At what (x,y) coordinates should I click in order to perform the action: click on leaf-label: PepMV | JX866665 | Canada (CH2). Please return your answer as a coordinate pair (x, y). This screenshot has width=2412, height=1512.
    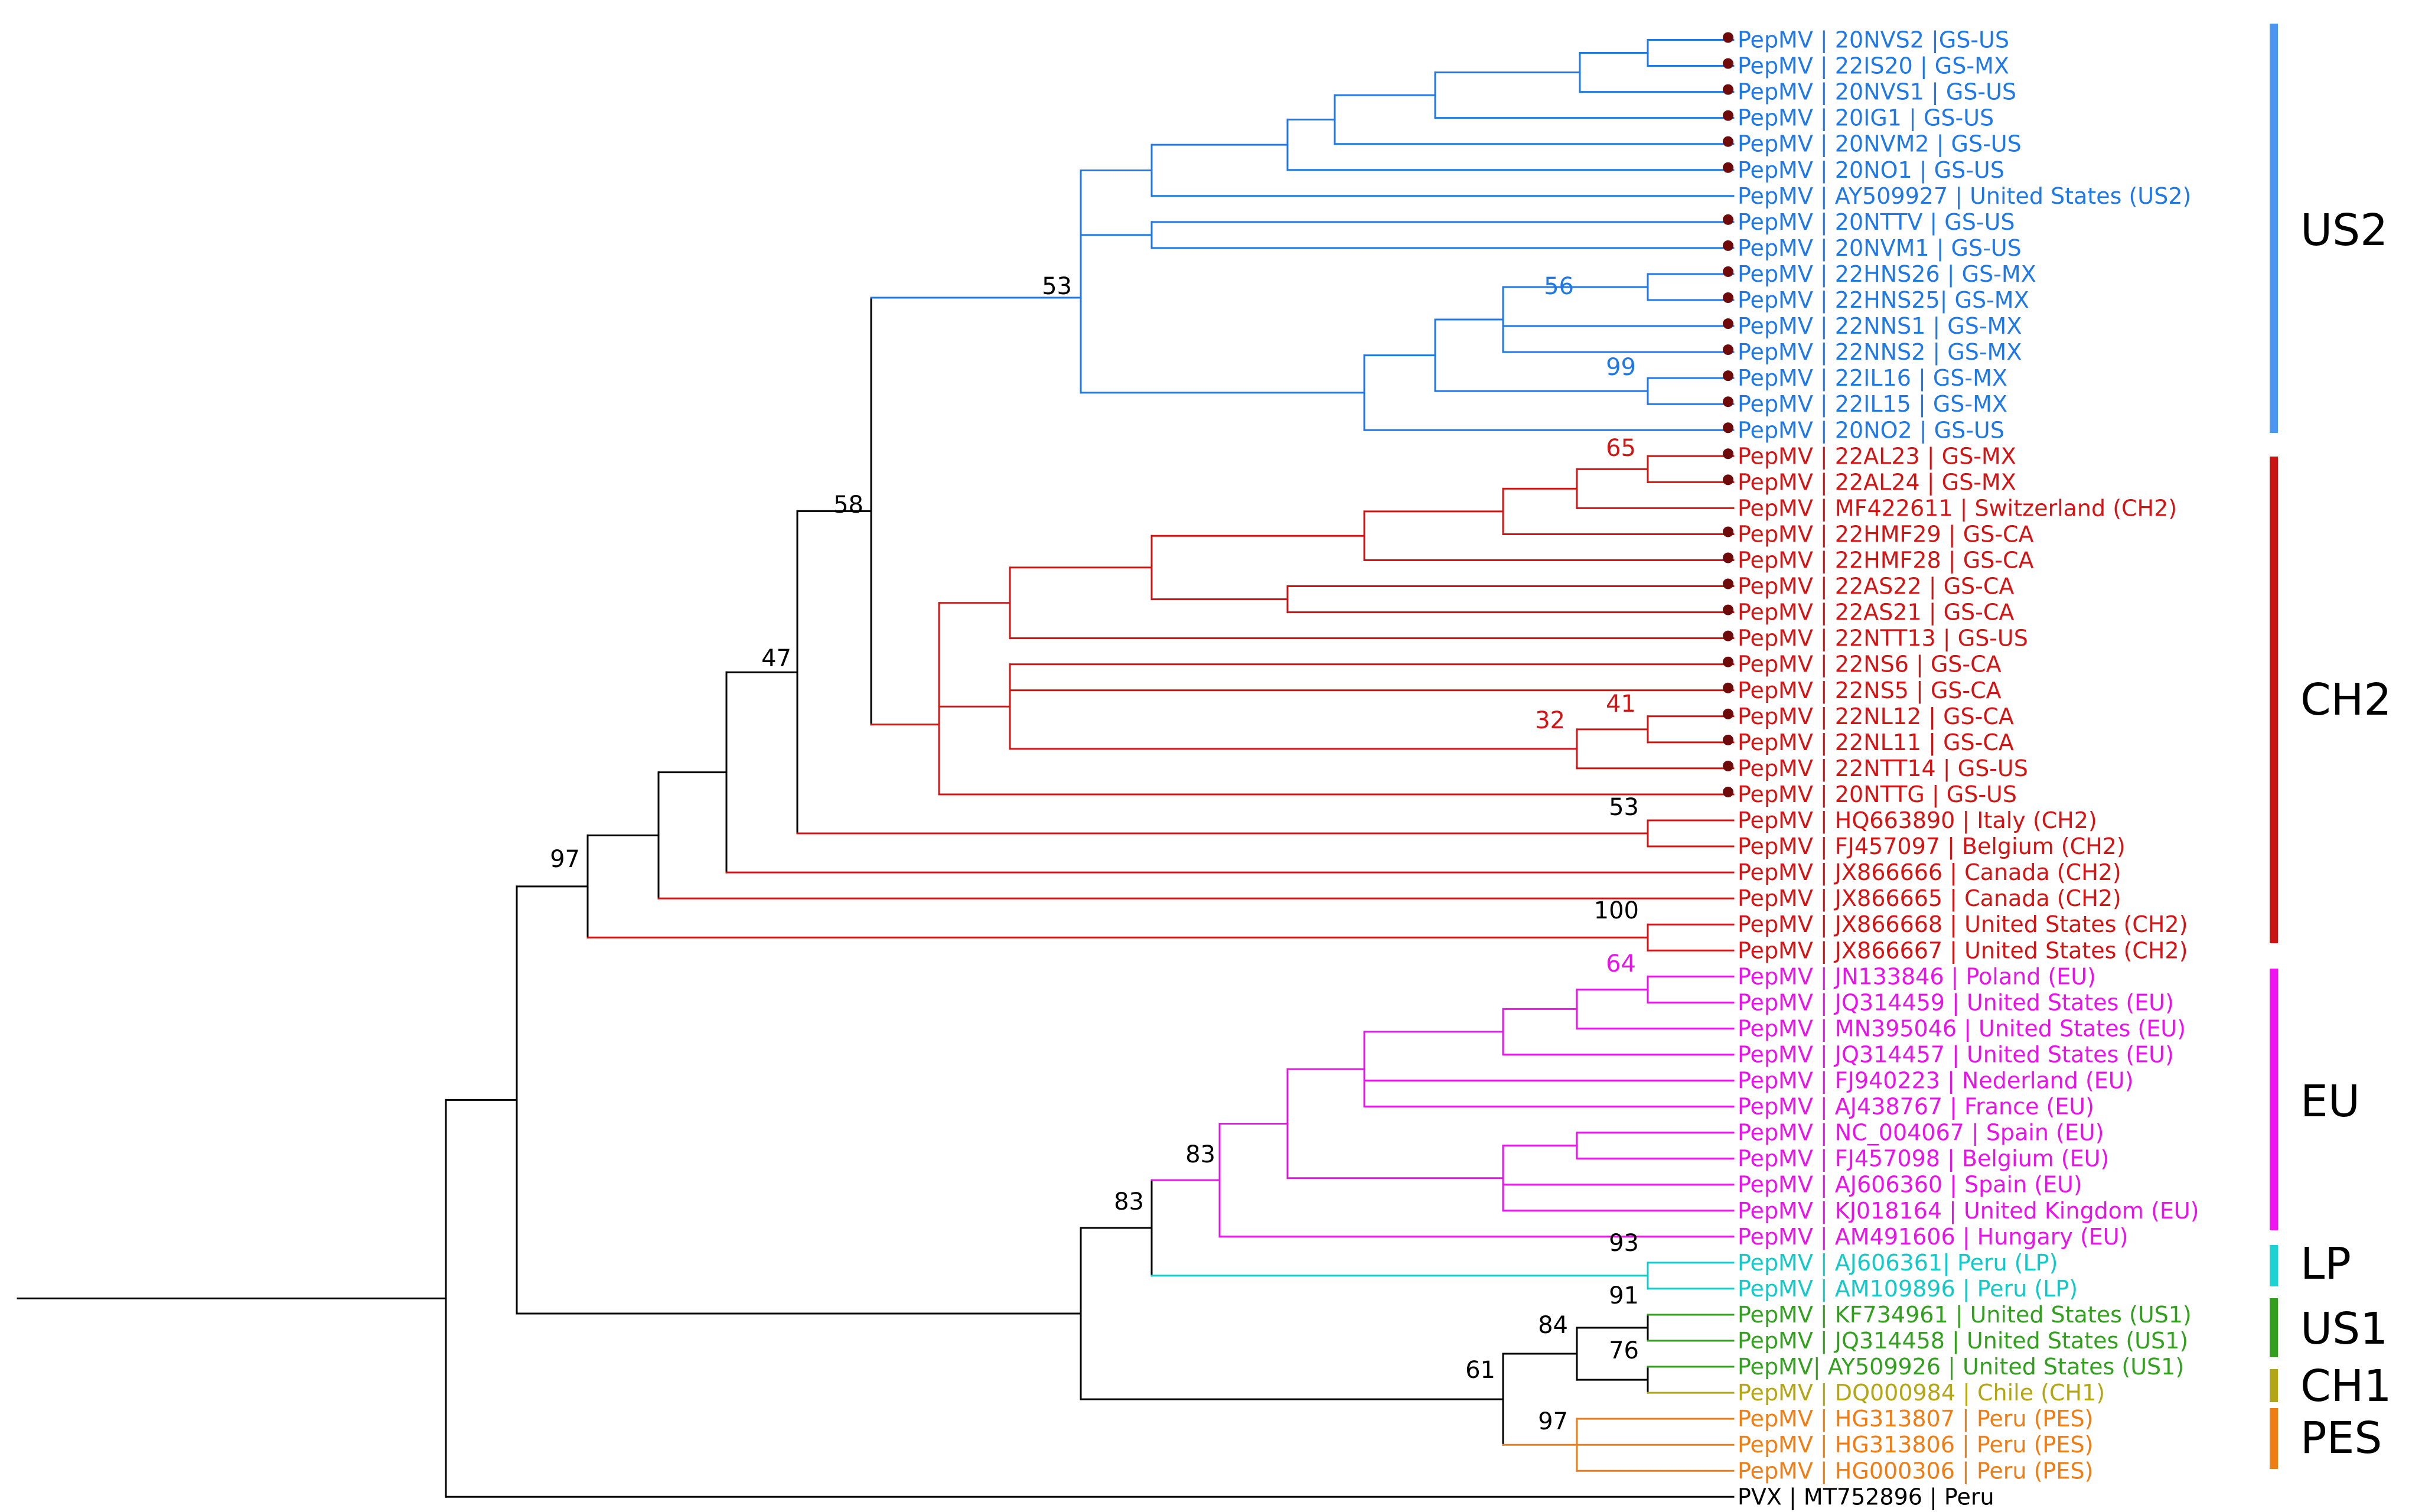
    Looking at the image, I should click on (1929, 898).